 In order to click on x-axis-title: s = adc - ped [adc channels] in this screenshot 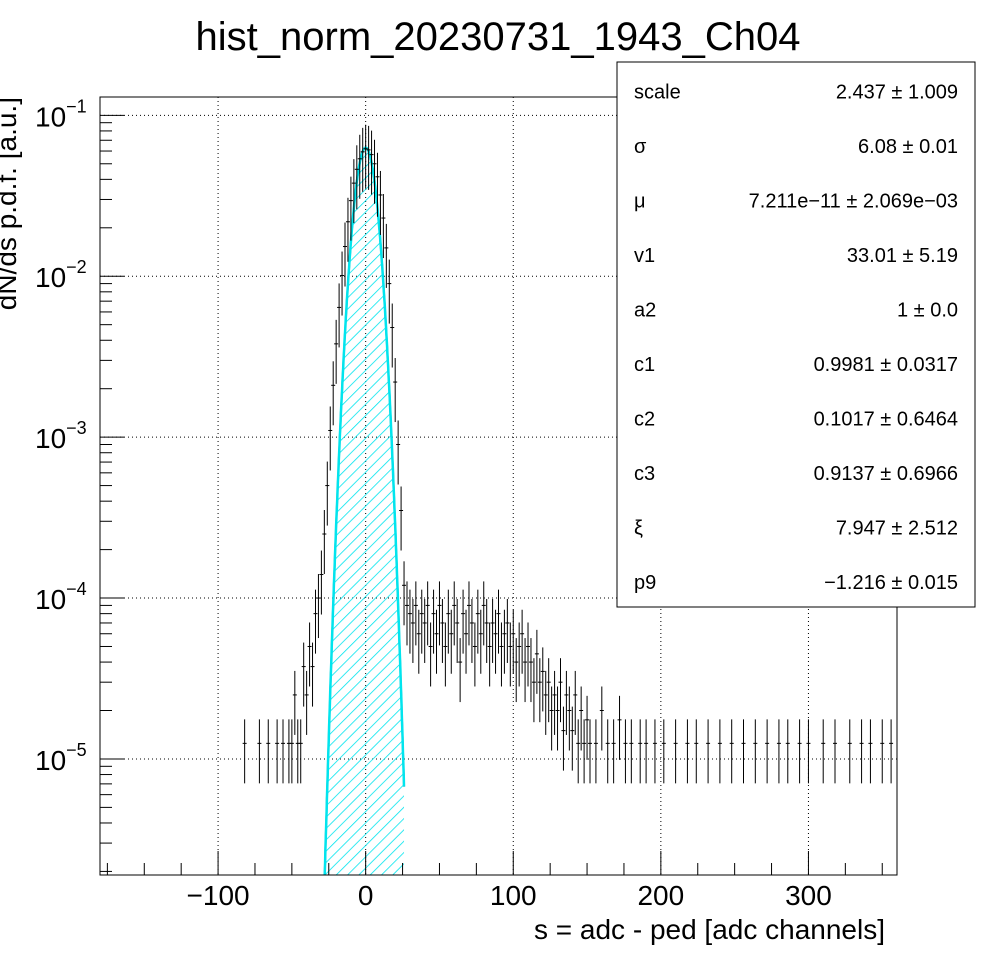, I will do `click(709, 929)`.